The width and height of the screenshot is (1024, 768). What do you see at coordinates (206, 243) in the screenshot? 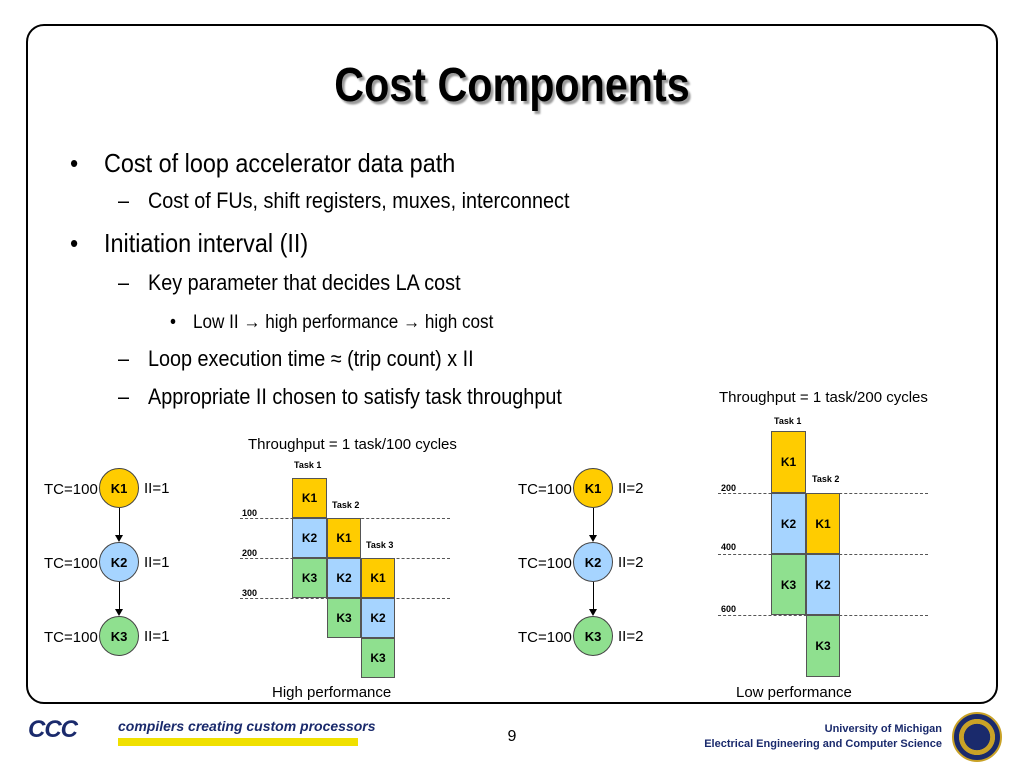
I see `bullet-initiation-interval: Initiation interval (II)` at bounding box center [206, 243].